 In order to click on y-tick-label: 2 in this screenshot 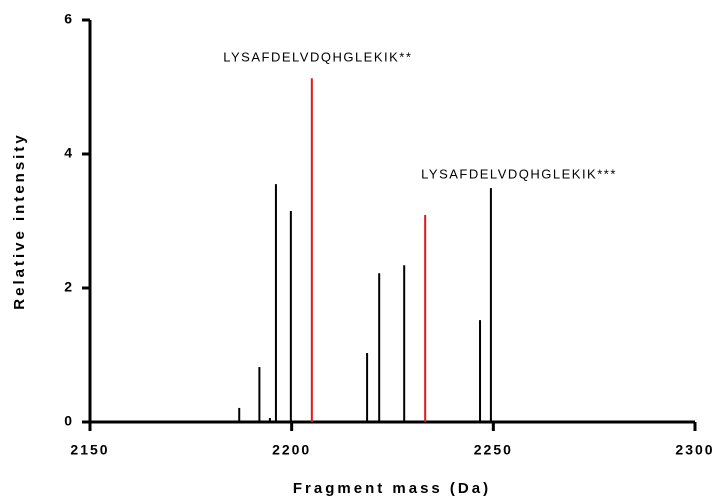, I will do `click(69, 287)`.